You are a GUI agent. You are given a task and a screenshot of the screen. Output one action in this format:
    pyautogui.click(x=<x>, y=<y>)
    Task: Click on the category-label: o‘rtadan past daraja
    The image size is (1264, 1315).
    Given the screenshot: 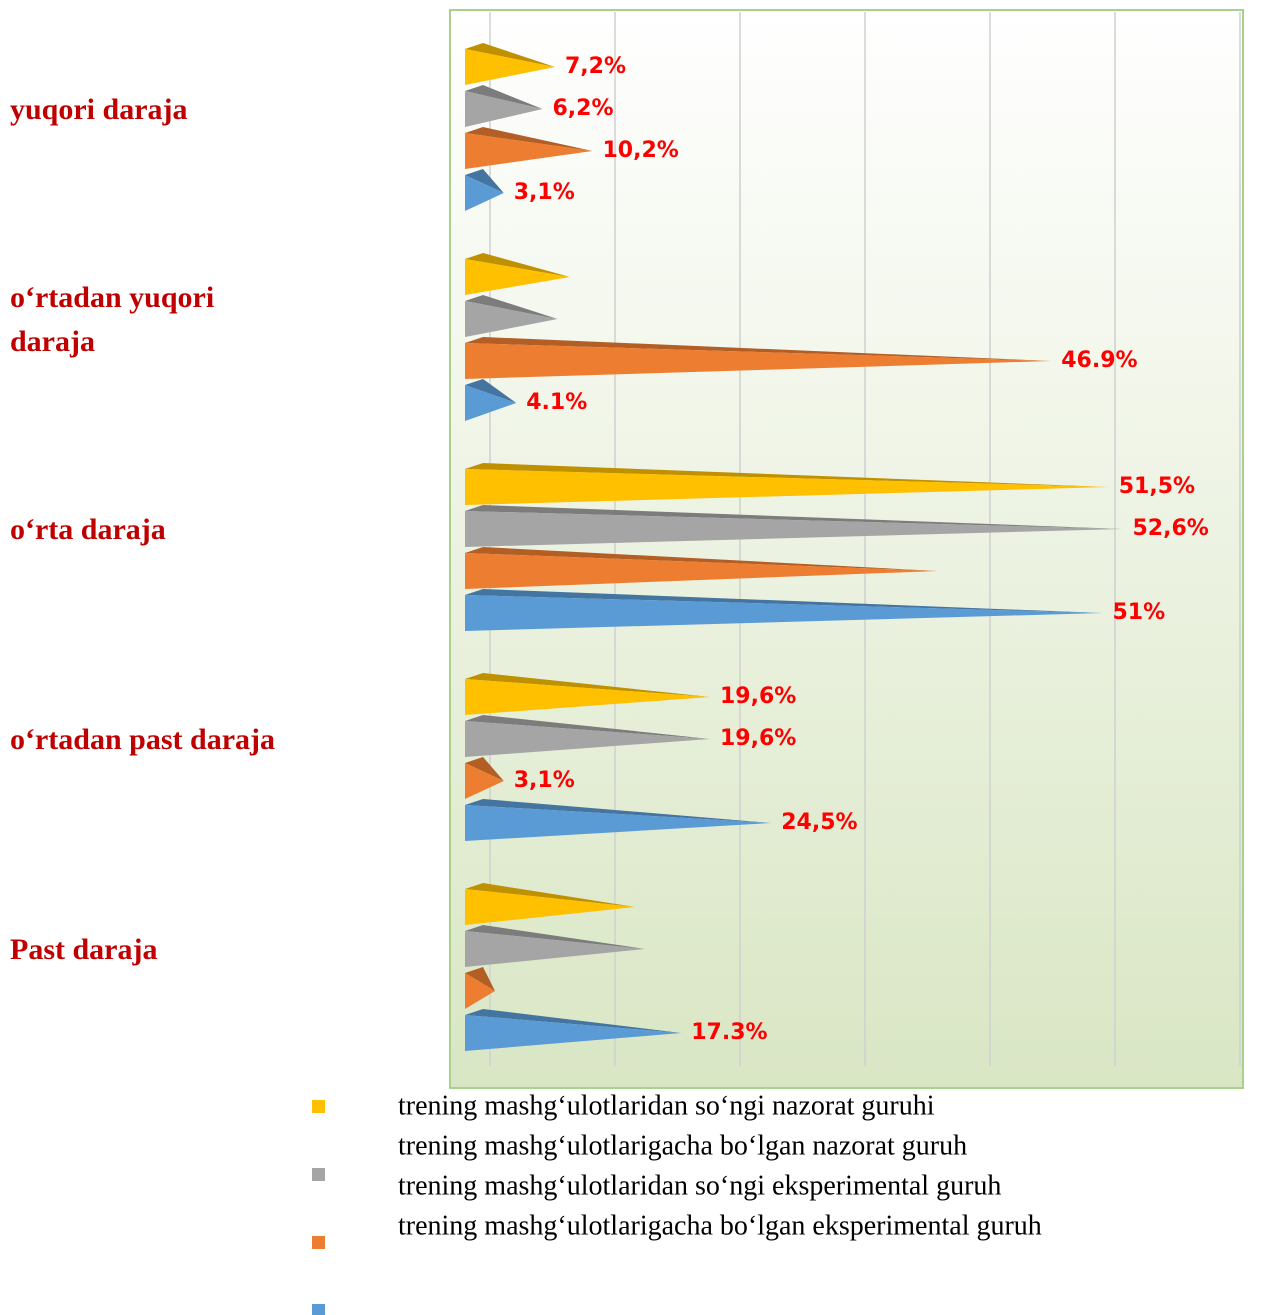 What is the action you would take?
    pyautogui.click(x=143, y=739)
    